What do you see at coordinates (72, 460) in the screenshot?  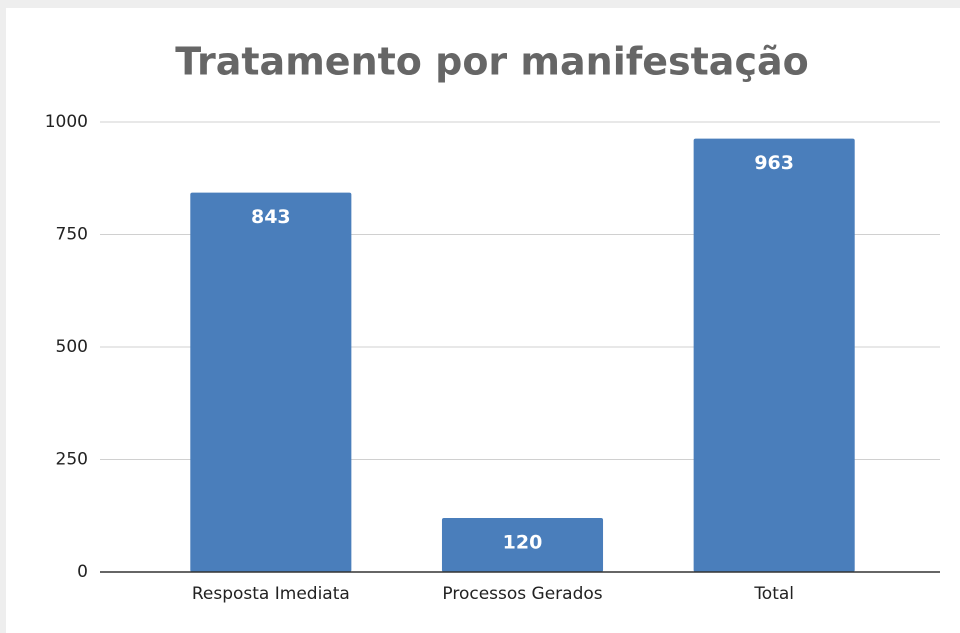 I see `y-tick-label: 250` at bounding box center [72, 460].